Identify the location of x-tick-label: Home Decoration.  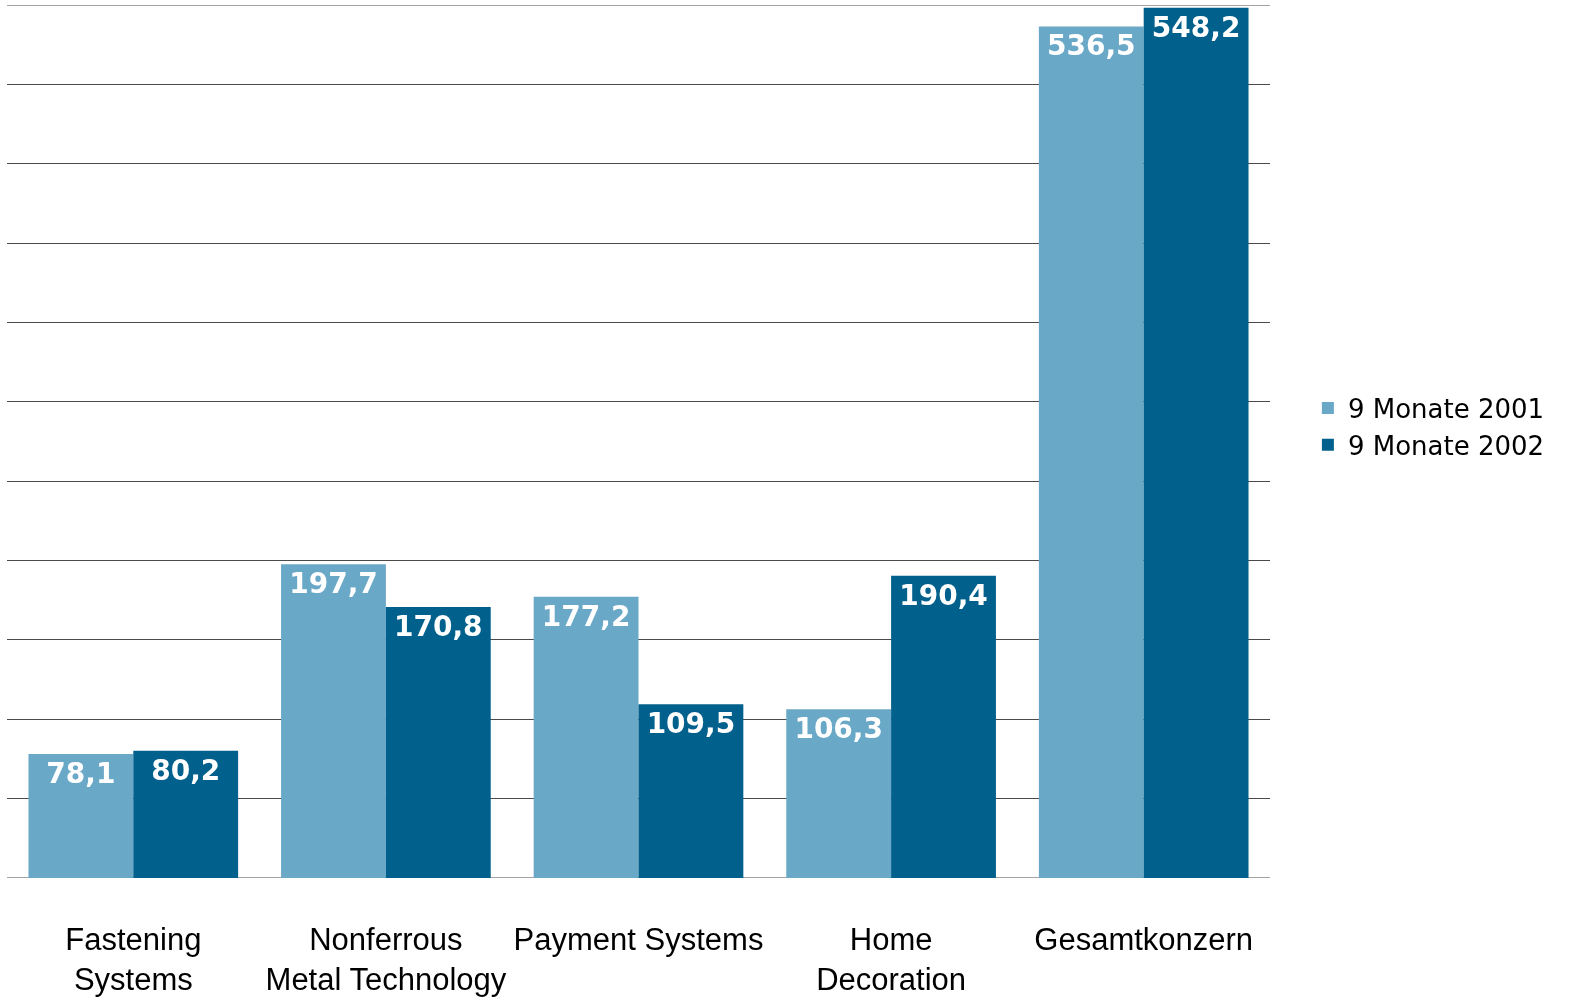
(891, 960).